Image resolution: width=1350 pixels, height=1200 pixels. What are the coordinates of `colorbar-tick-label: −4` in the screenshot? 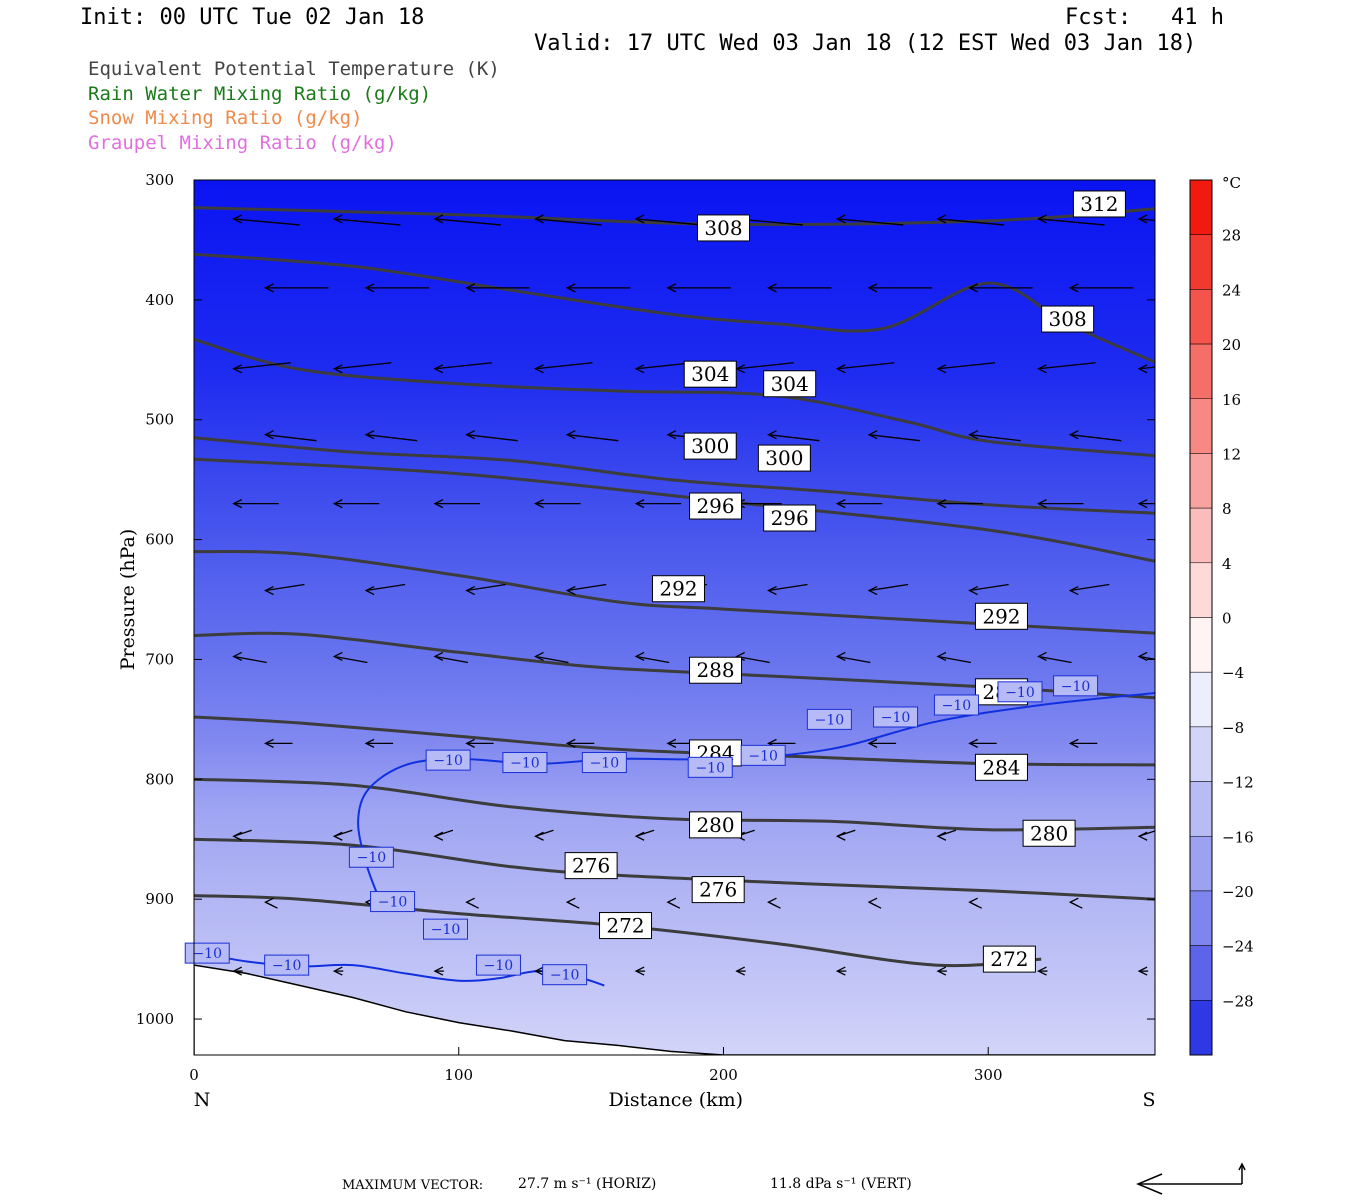 It's located at (1233, 673).